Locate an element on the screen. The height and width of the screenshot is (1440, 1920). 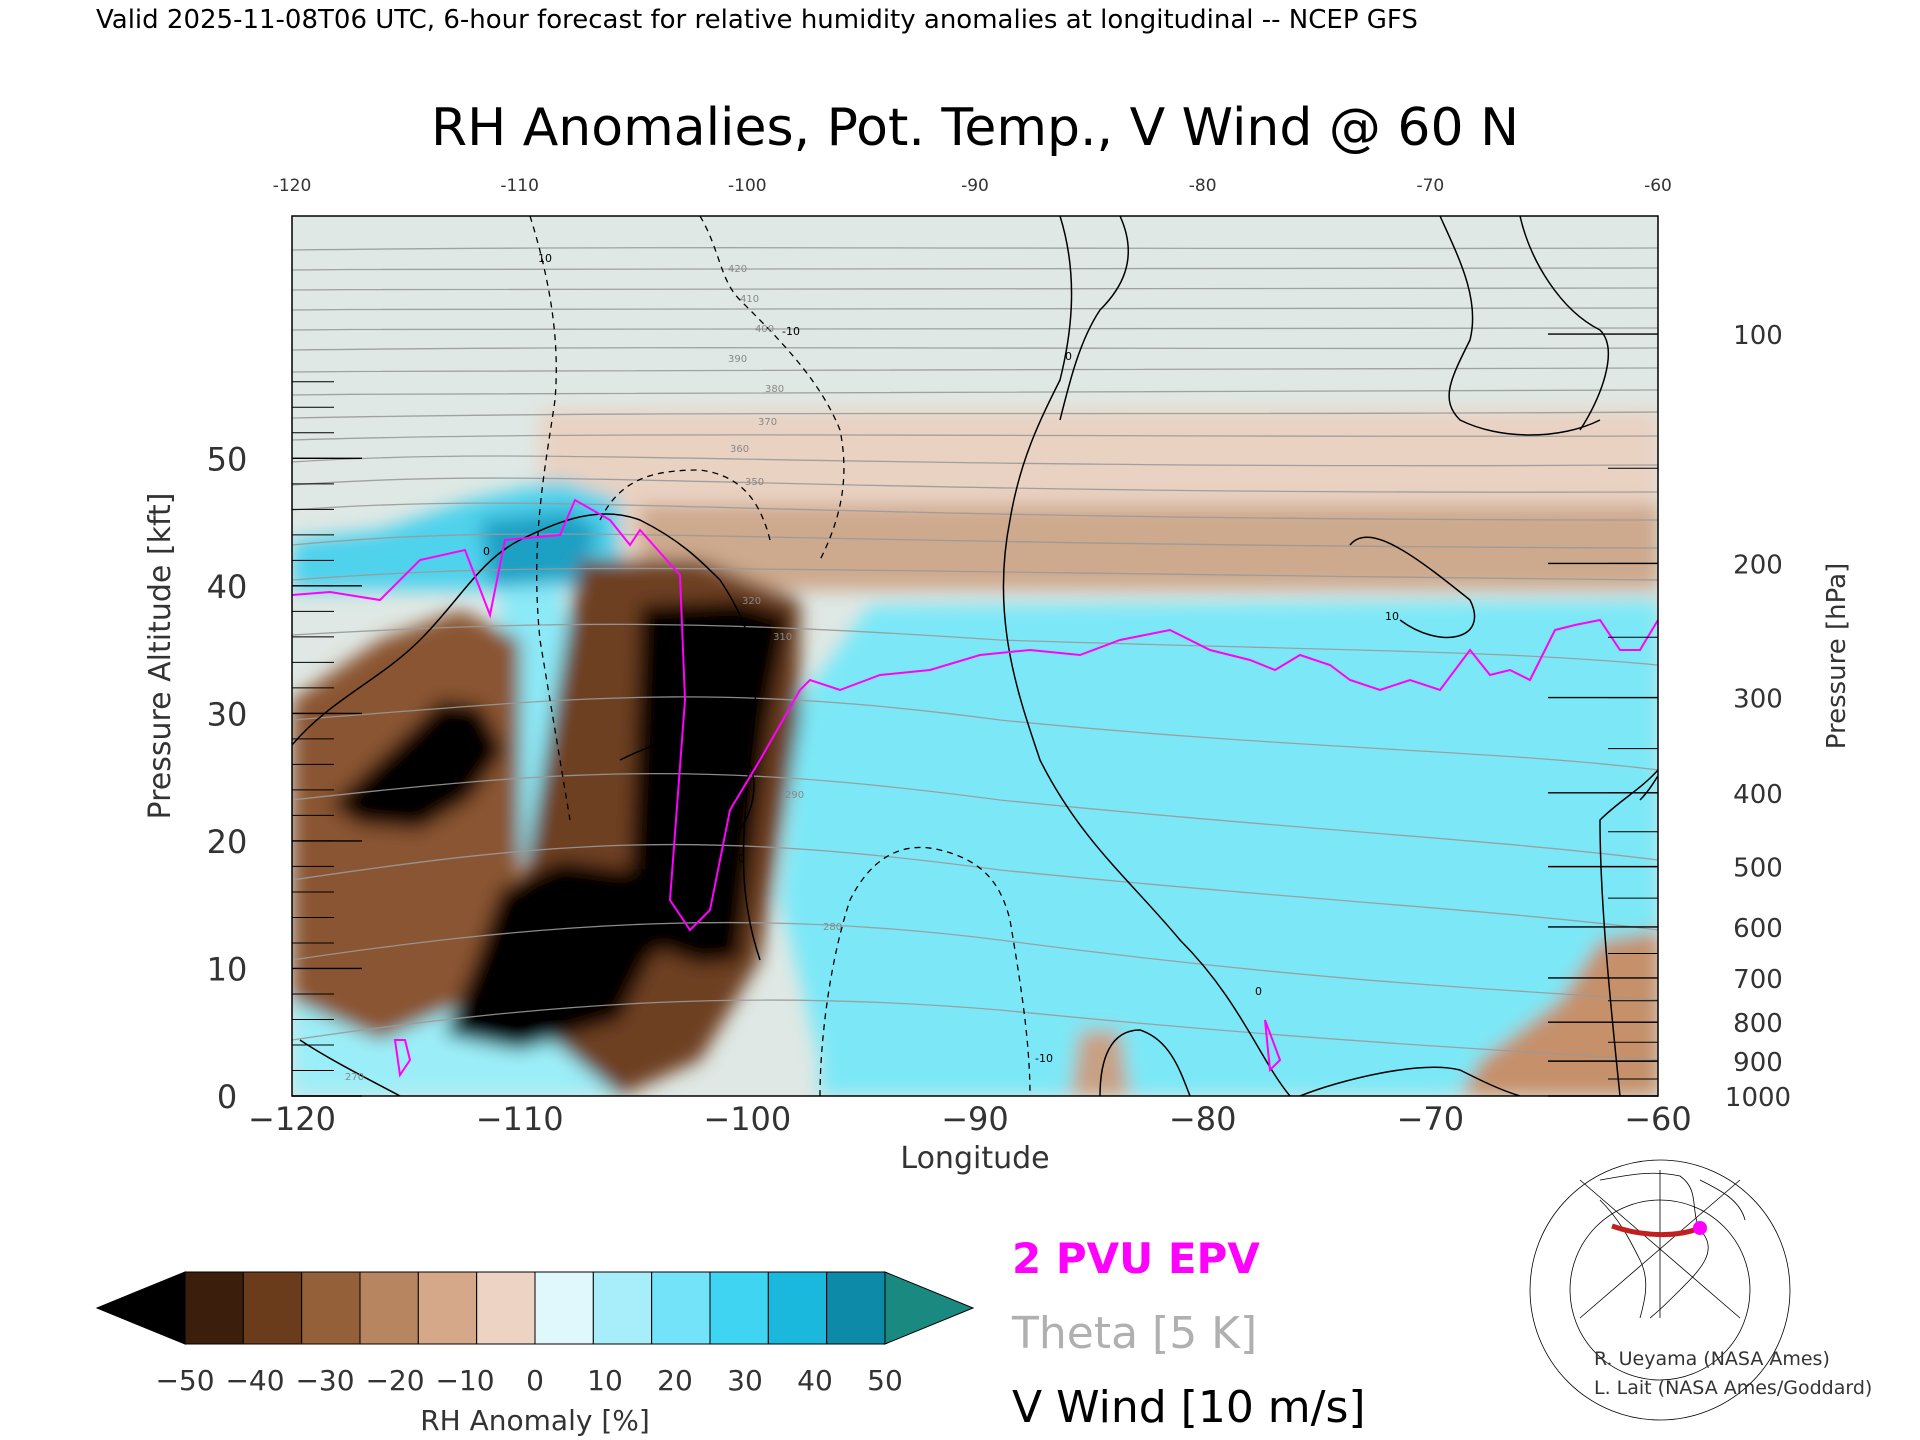
x-tick-top-label: -90 is located at coordinates (975, 186).